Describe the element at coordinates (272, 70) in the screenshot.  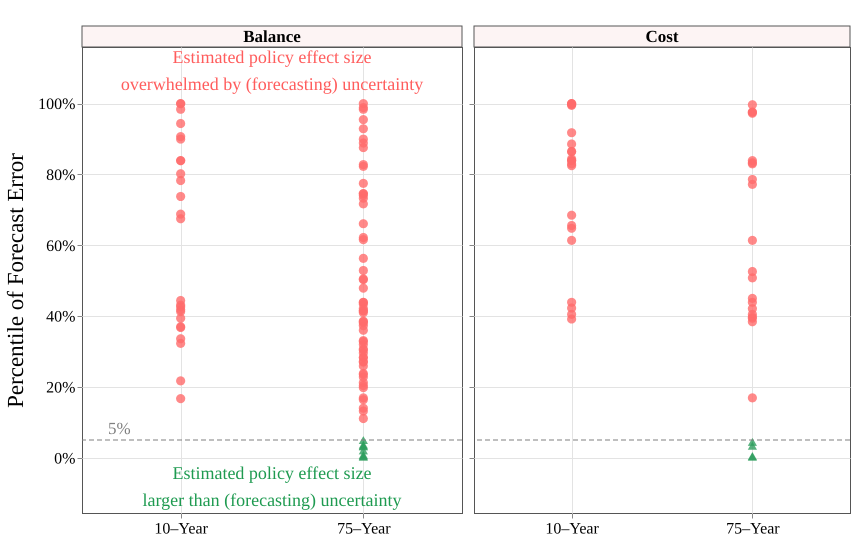
I see `annotation: Estimated policy effect size overwhelmed by (forecasting) uncertainty` at that location.